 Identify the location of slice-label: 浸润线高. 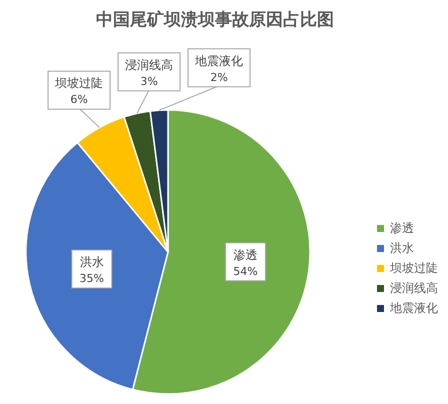
(149, 65).